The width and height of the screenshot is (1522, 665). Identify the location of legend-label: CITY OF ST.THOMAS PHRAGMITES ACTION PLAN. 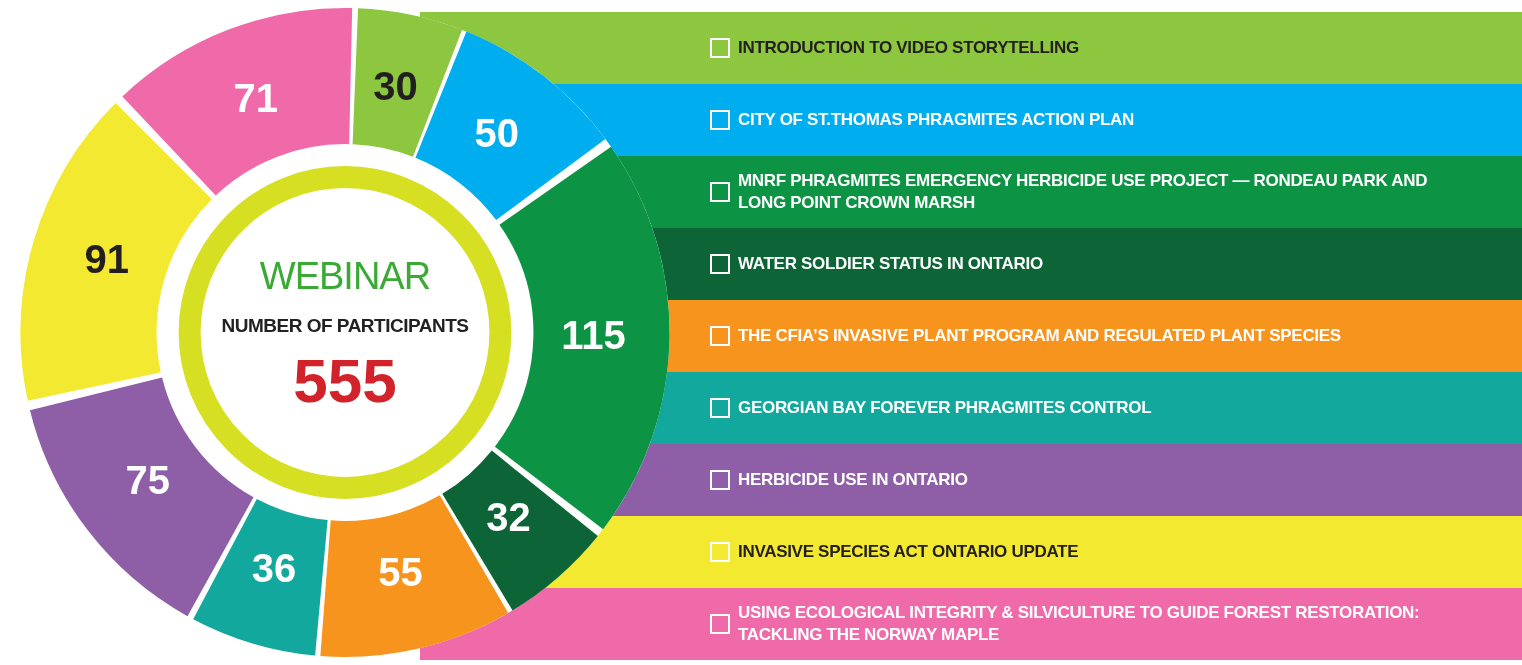
(936, 120).